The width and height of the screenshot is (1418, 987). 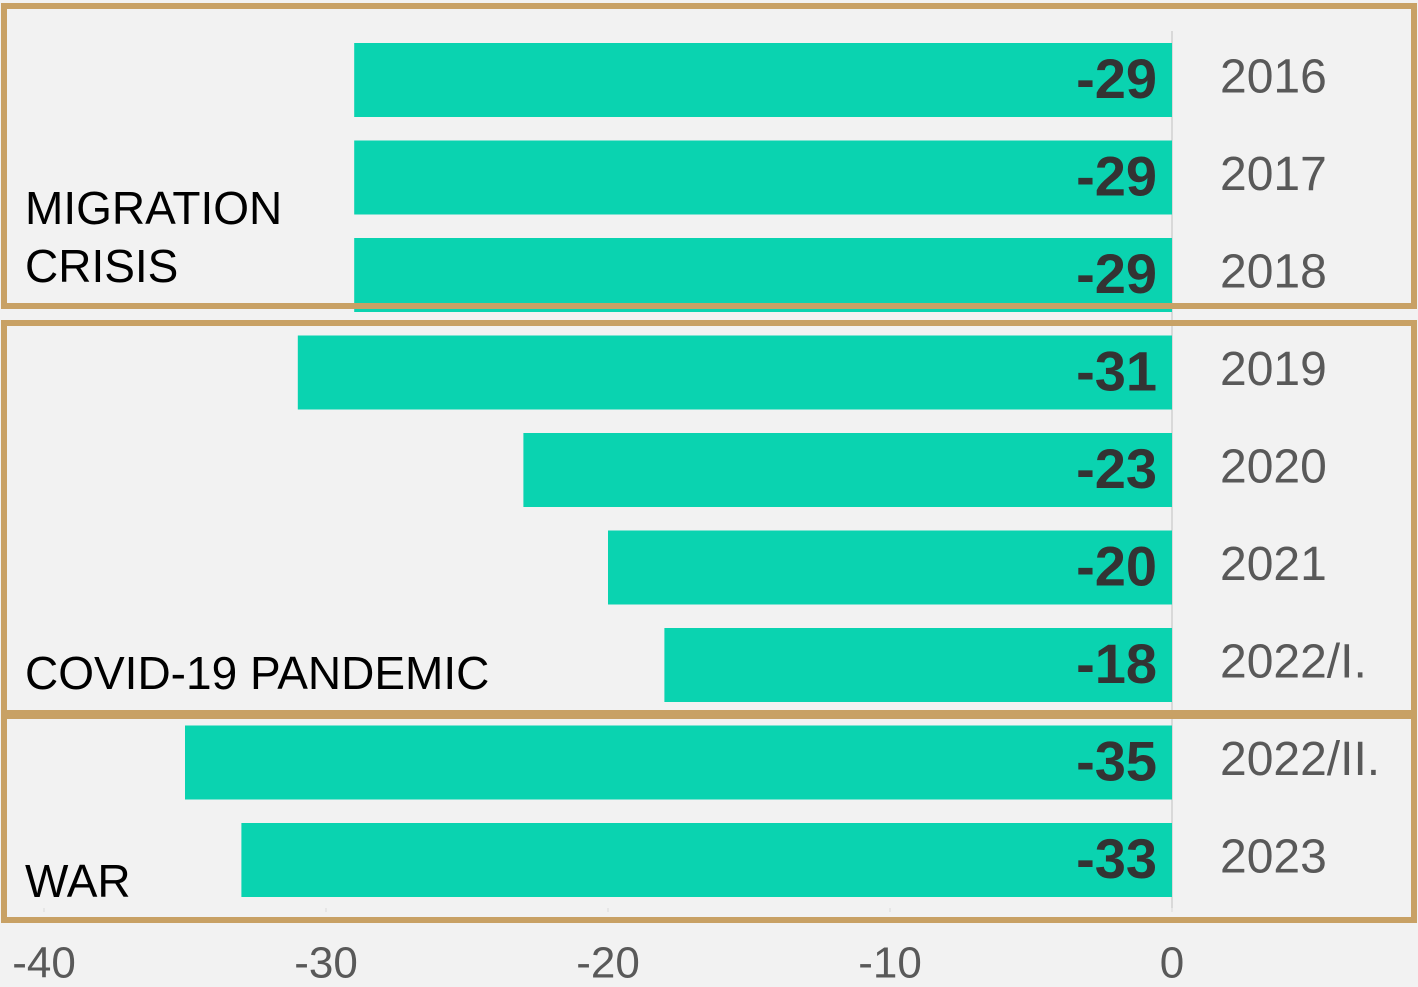 What do you see at coordinates (1116, 370) in the screenshot?
I see `value-label: -31` at bounding box center [1116, 370].